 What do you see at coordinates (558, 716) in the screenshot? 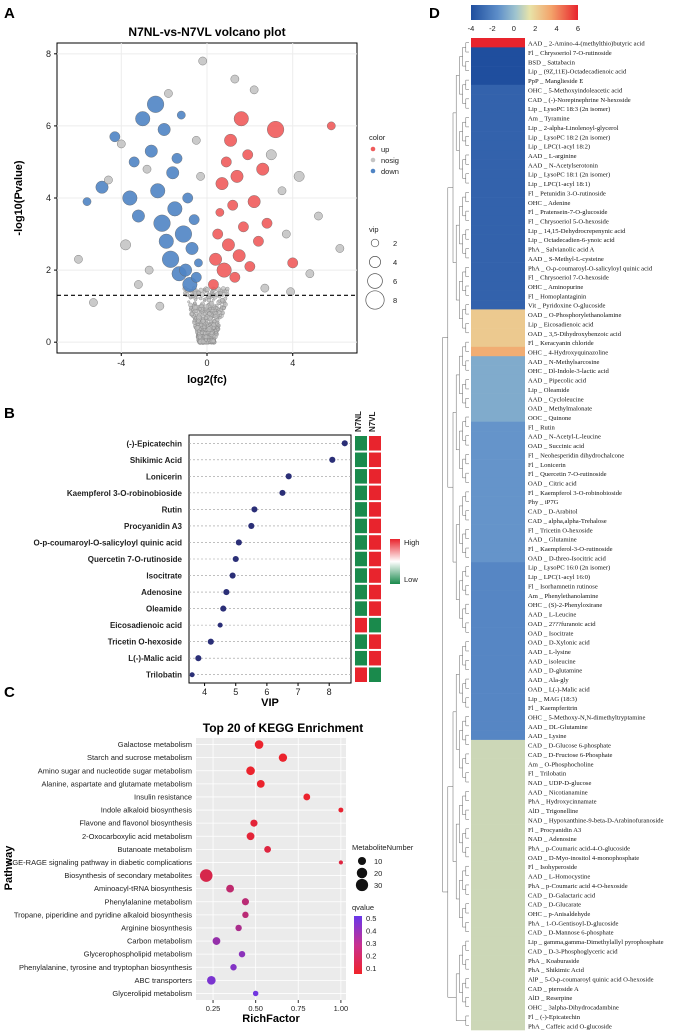
I see `heatmap-row: OHC _ 5-Methoxy-N,N-dimethyltryptamine` at bounding box center [558, 716].